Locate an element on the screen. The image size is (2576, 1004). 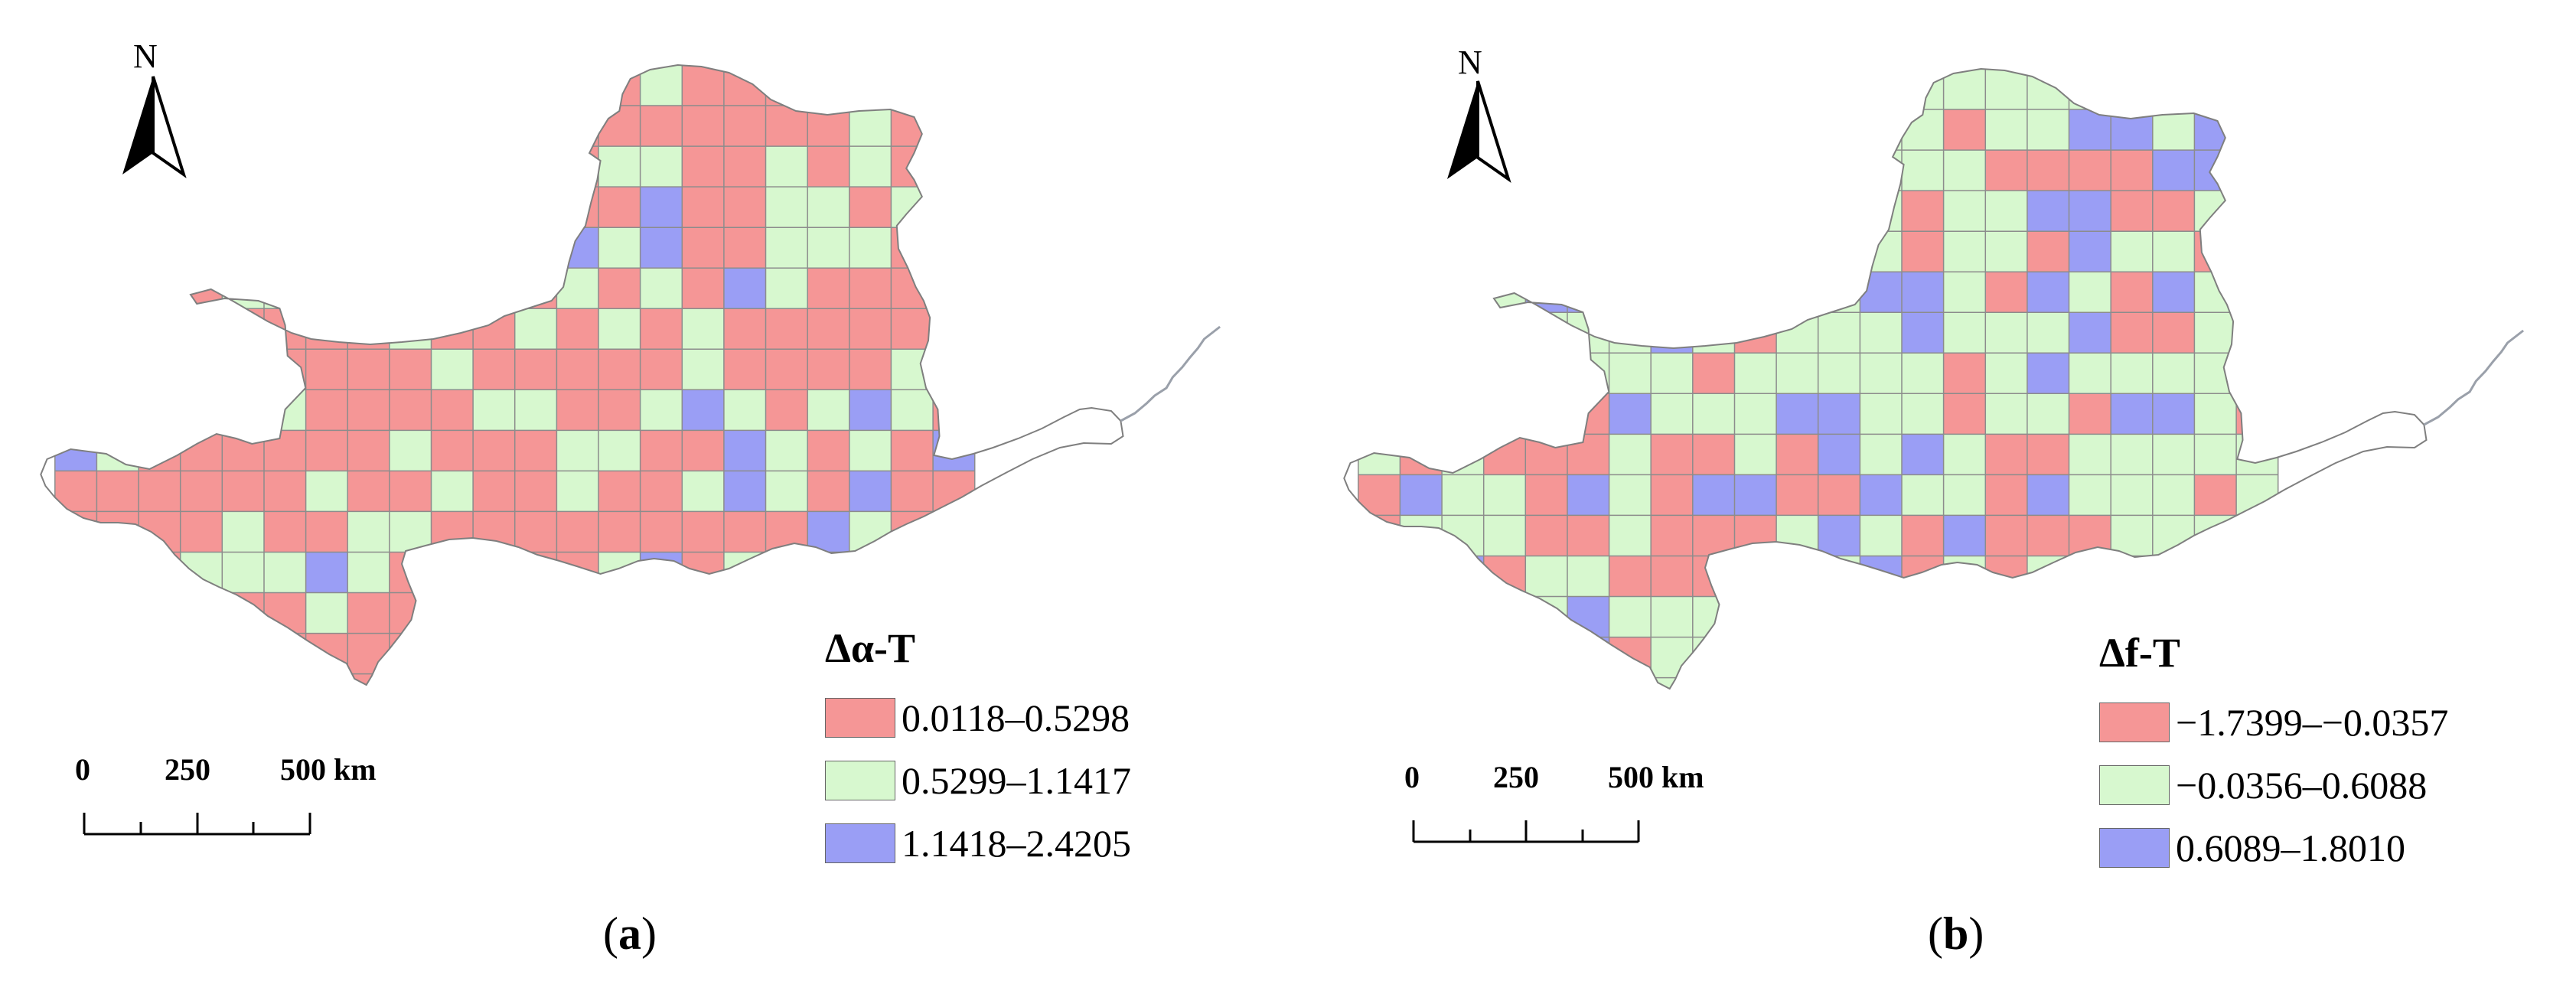
legend-item: −1.7399–−0.0357 is located at coordinates (2273, 722).